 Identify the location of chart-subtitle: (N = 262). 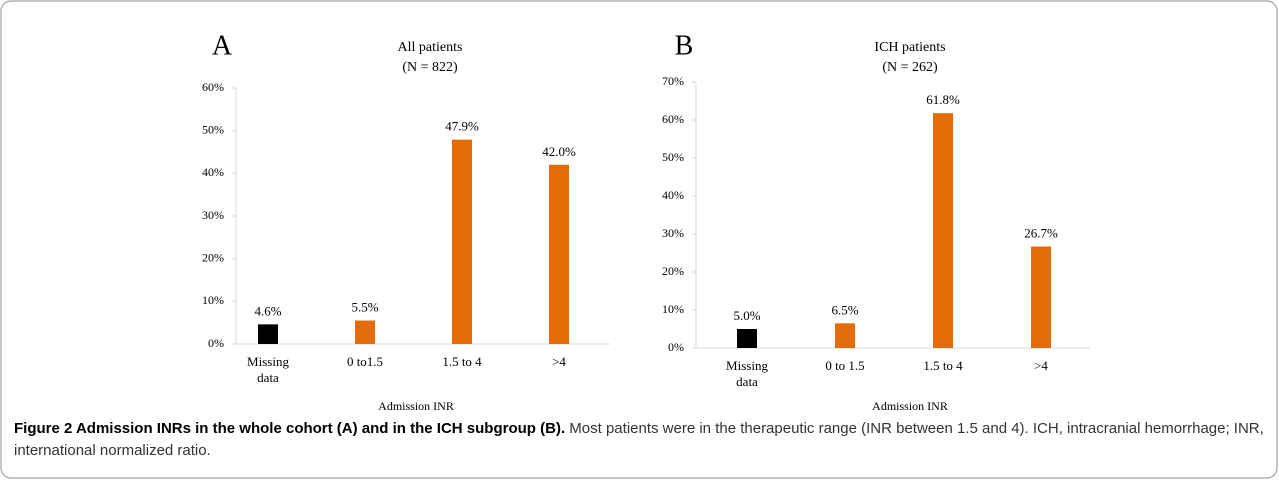
(910, 67).